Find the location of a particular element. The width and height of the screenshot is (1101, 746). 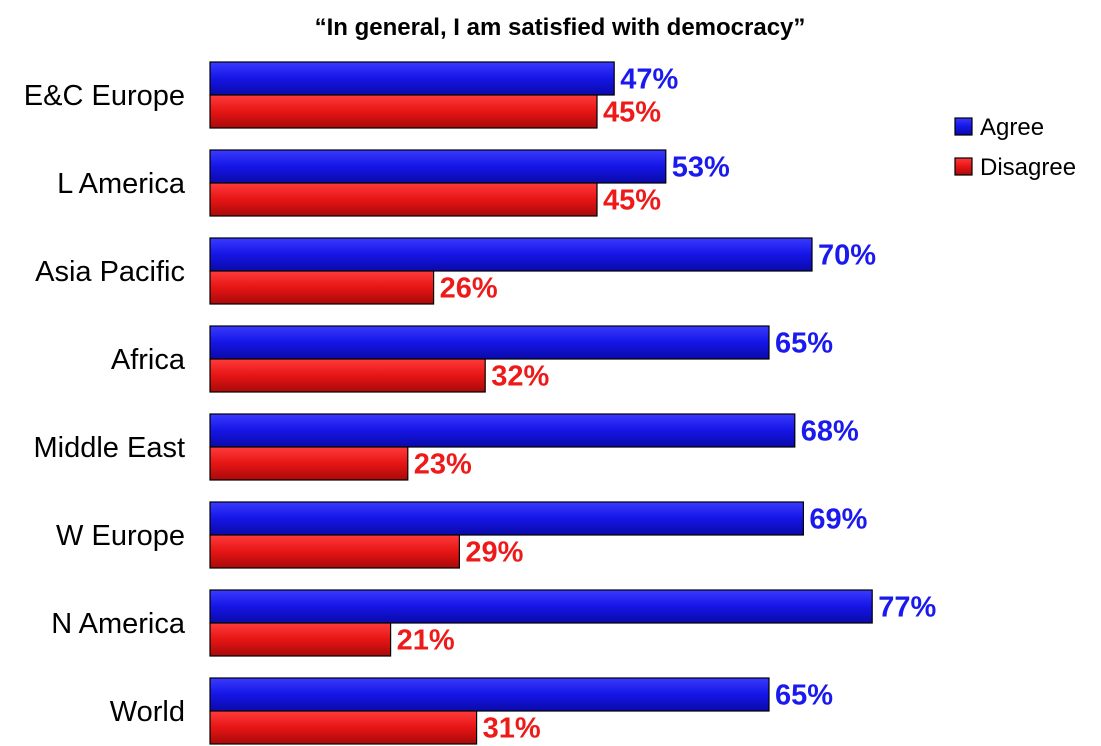

bar-disagree-l-america is located at coordinates (403, 199).